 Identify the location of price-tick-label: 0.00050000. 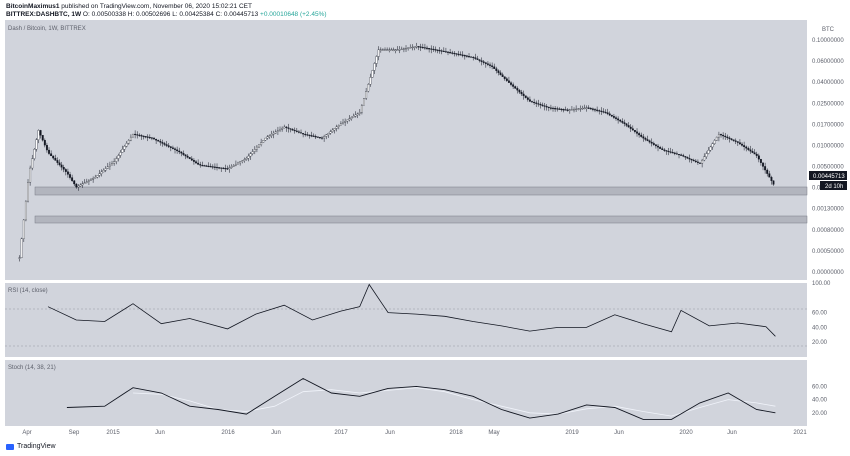
(828, 252).